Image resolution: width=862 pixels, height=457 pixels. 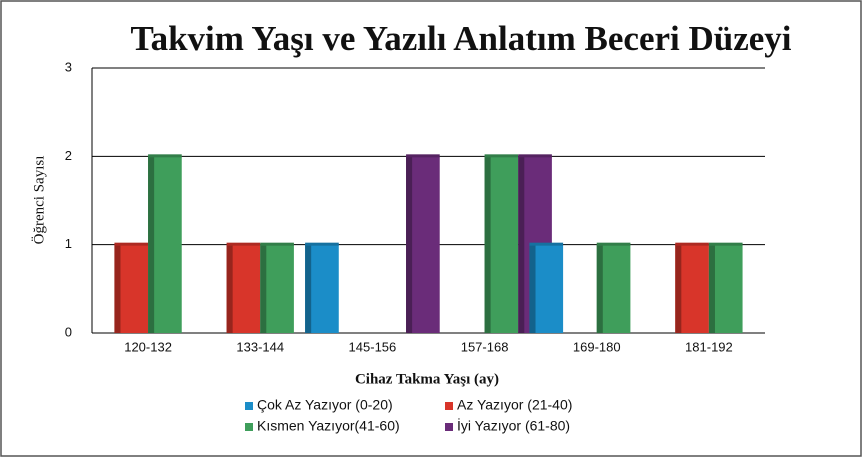 I want to click on x-tick-label: 169-180, so click(x=597, y=346).